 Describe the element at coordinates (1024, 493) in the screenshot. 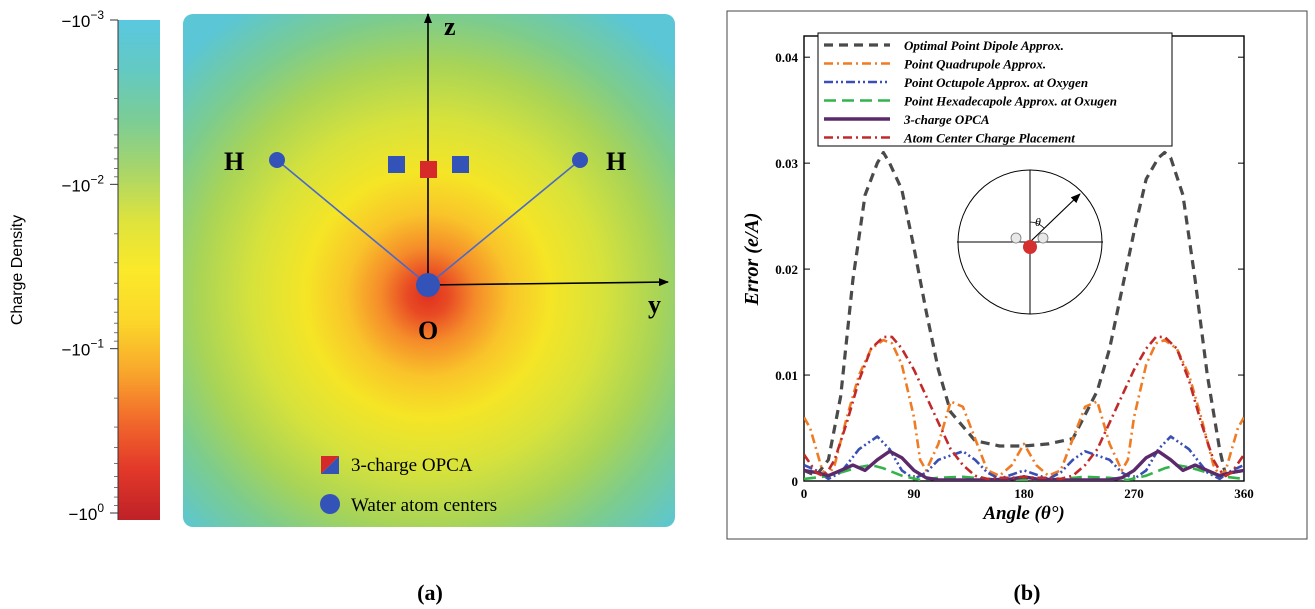

I see `x-tick-label: 180` at that location.